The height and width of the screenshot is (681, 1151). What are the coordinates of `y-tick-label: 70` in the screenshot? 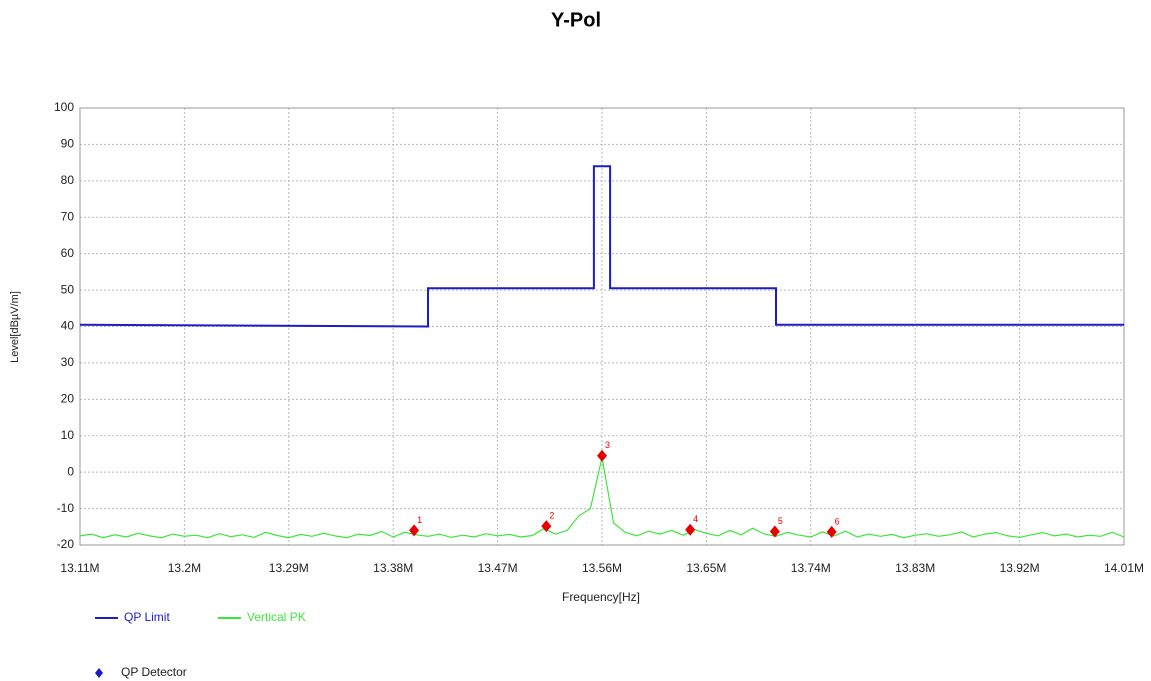 It's located at (68, 216).